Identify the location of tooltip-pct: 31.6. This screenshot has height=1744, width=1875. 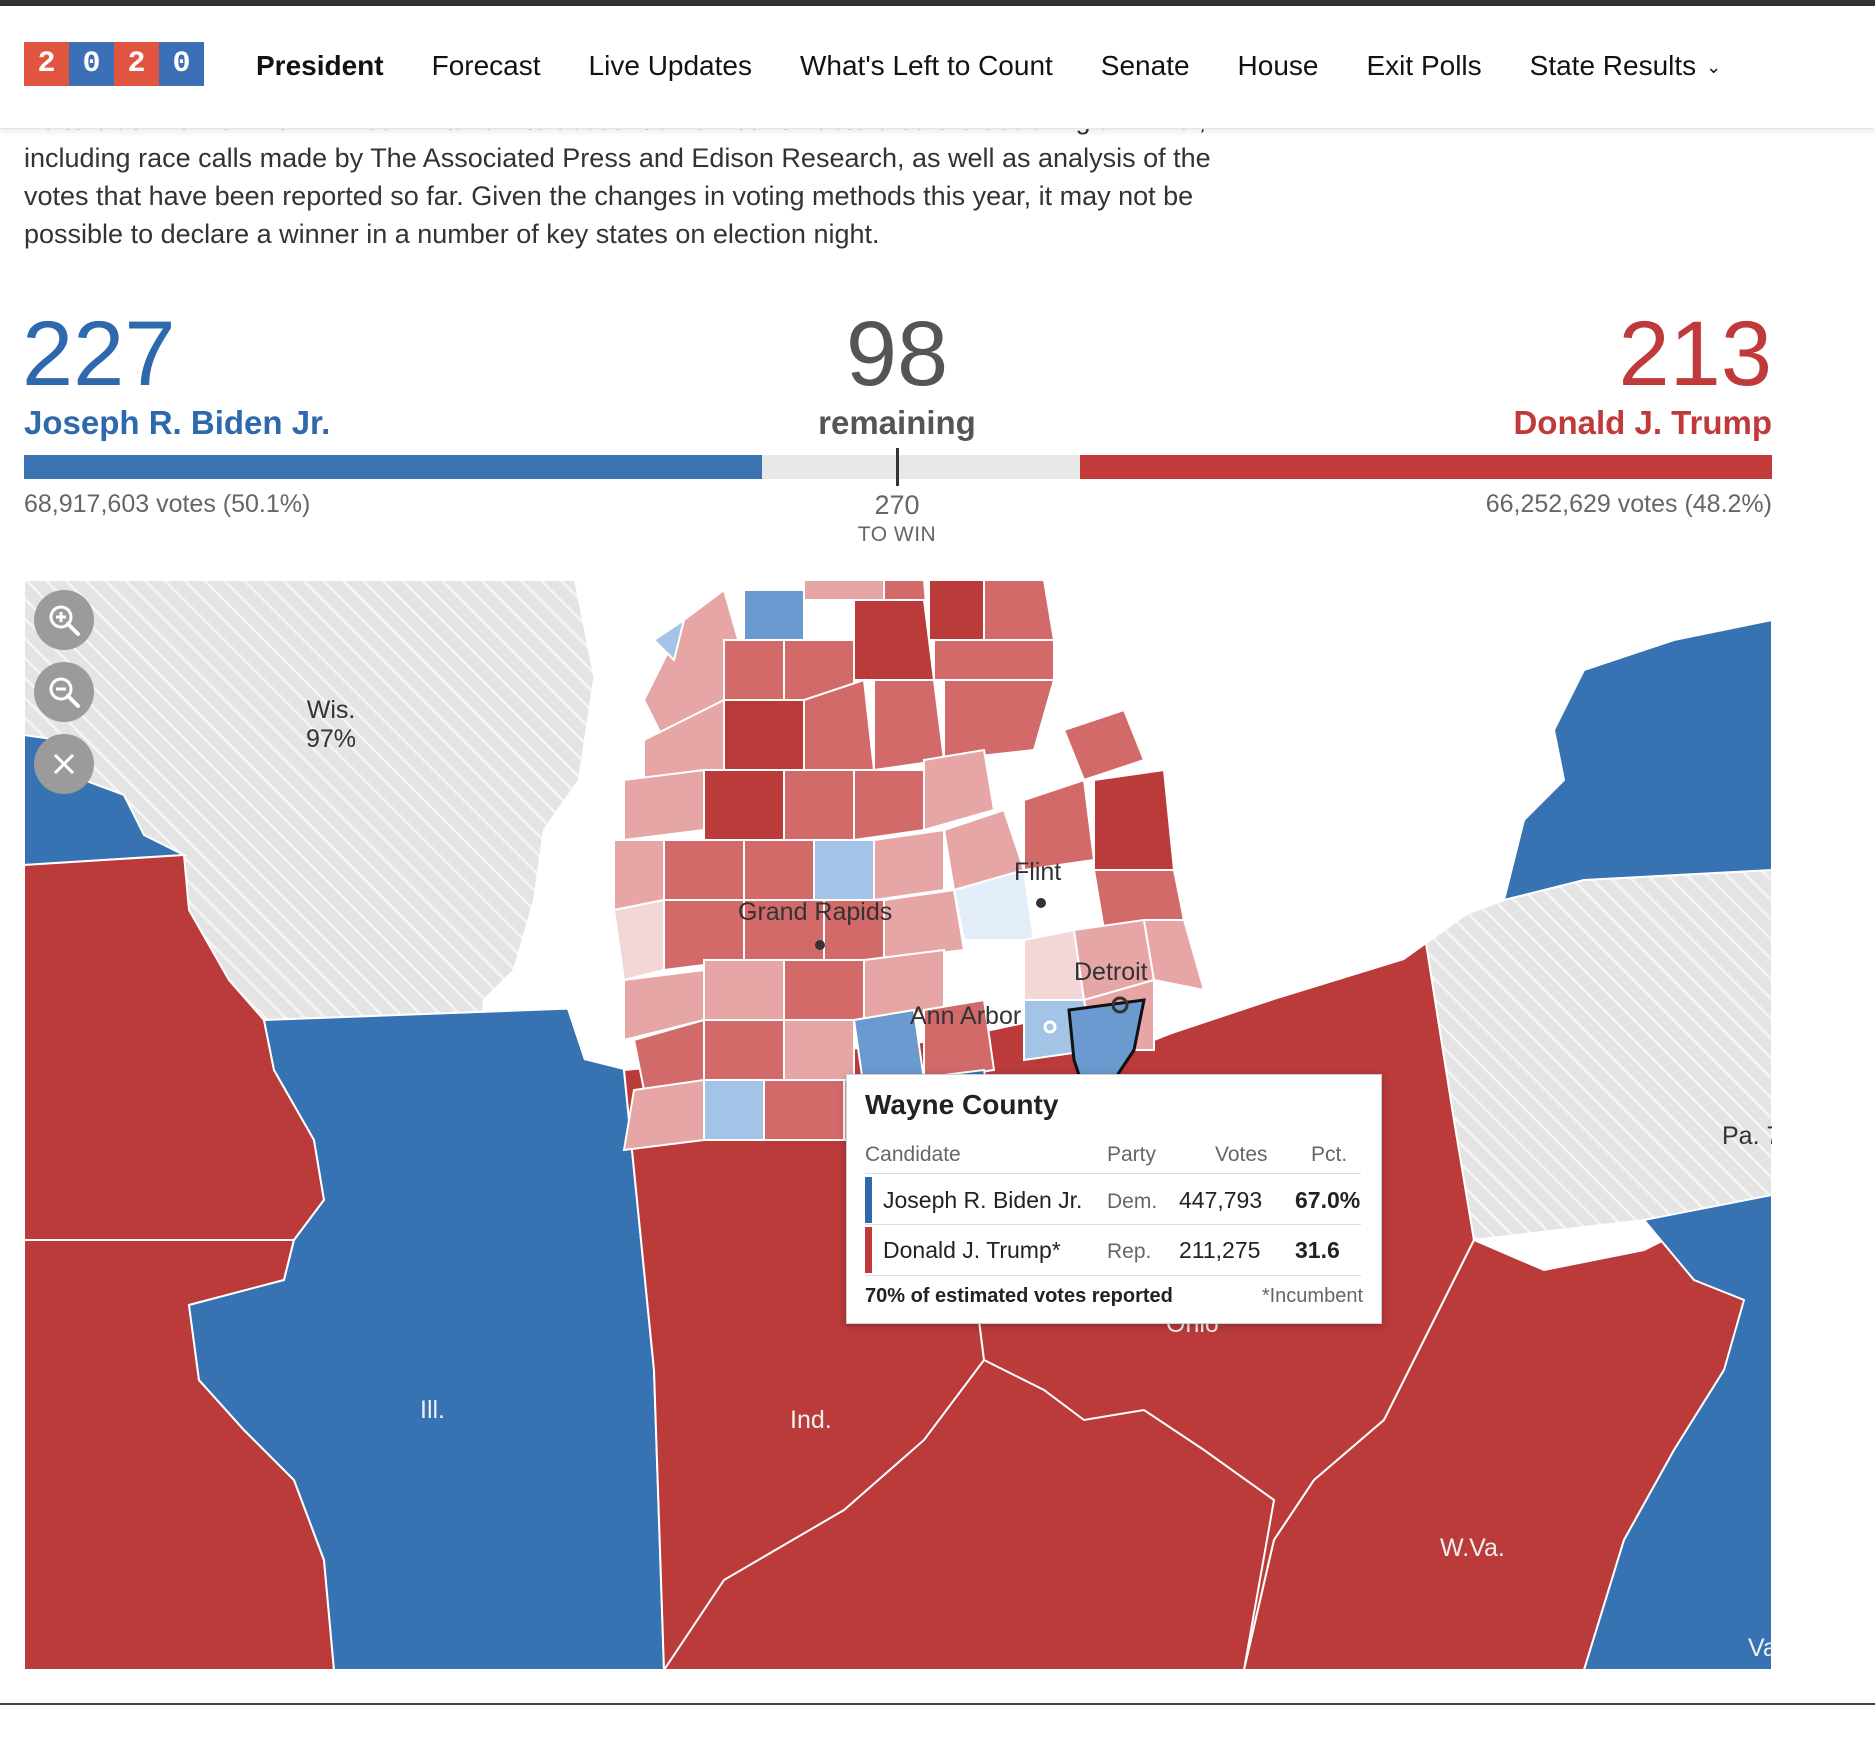
(1317, 1250).